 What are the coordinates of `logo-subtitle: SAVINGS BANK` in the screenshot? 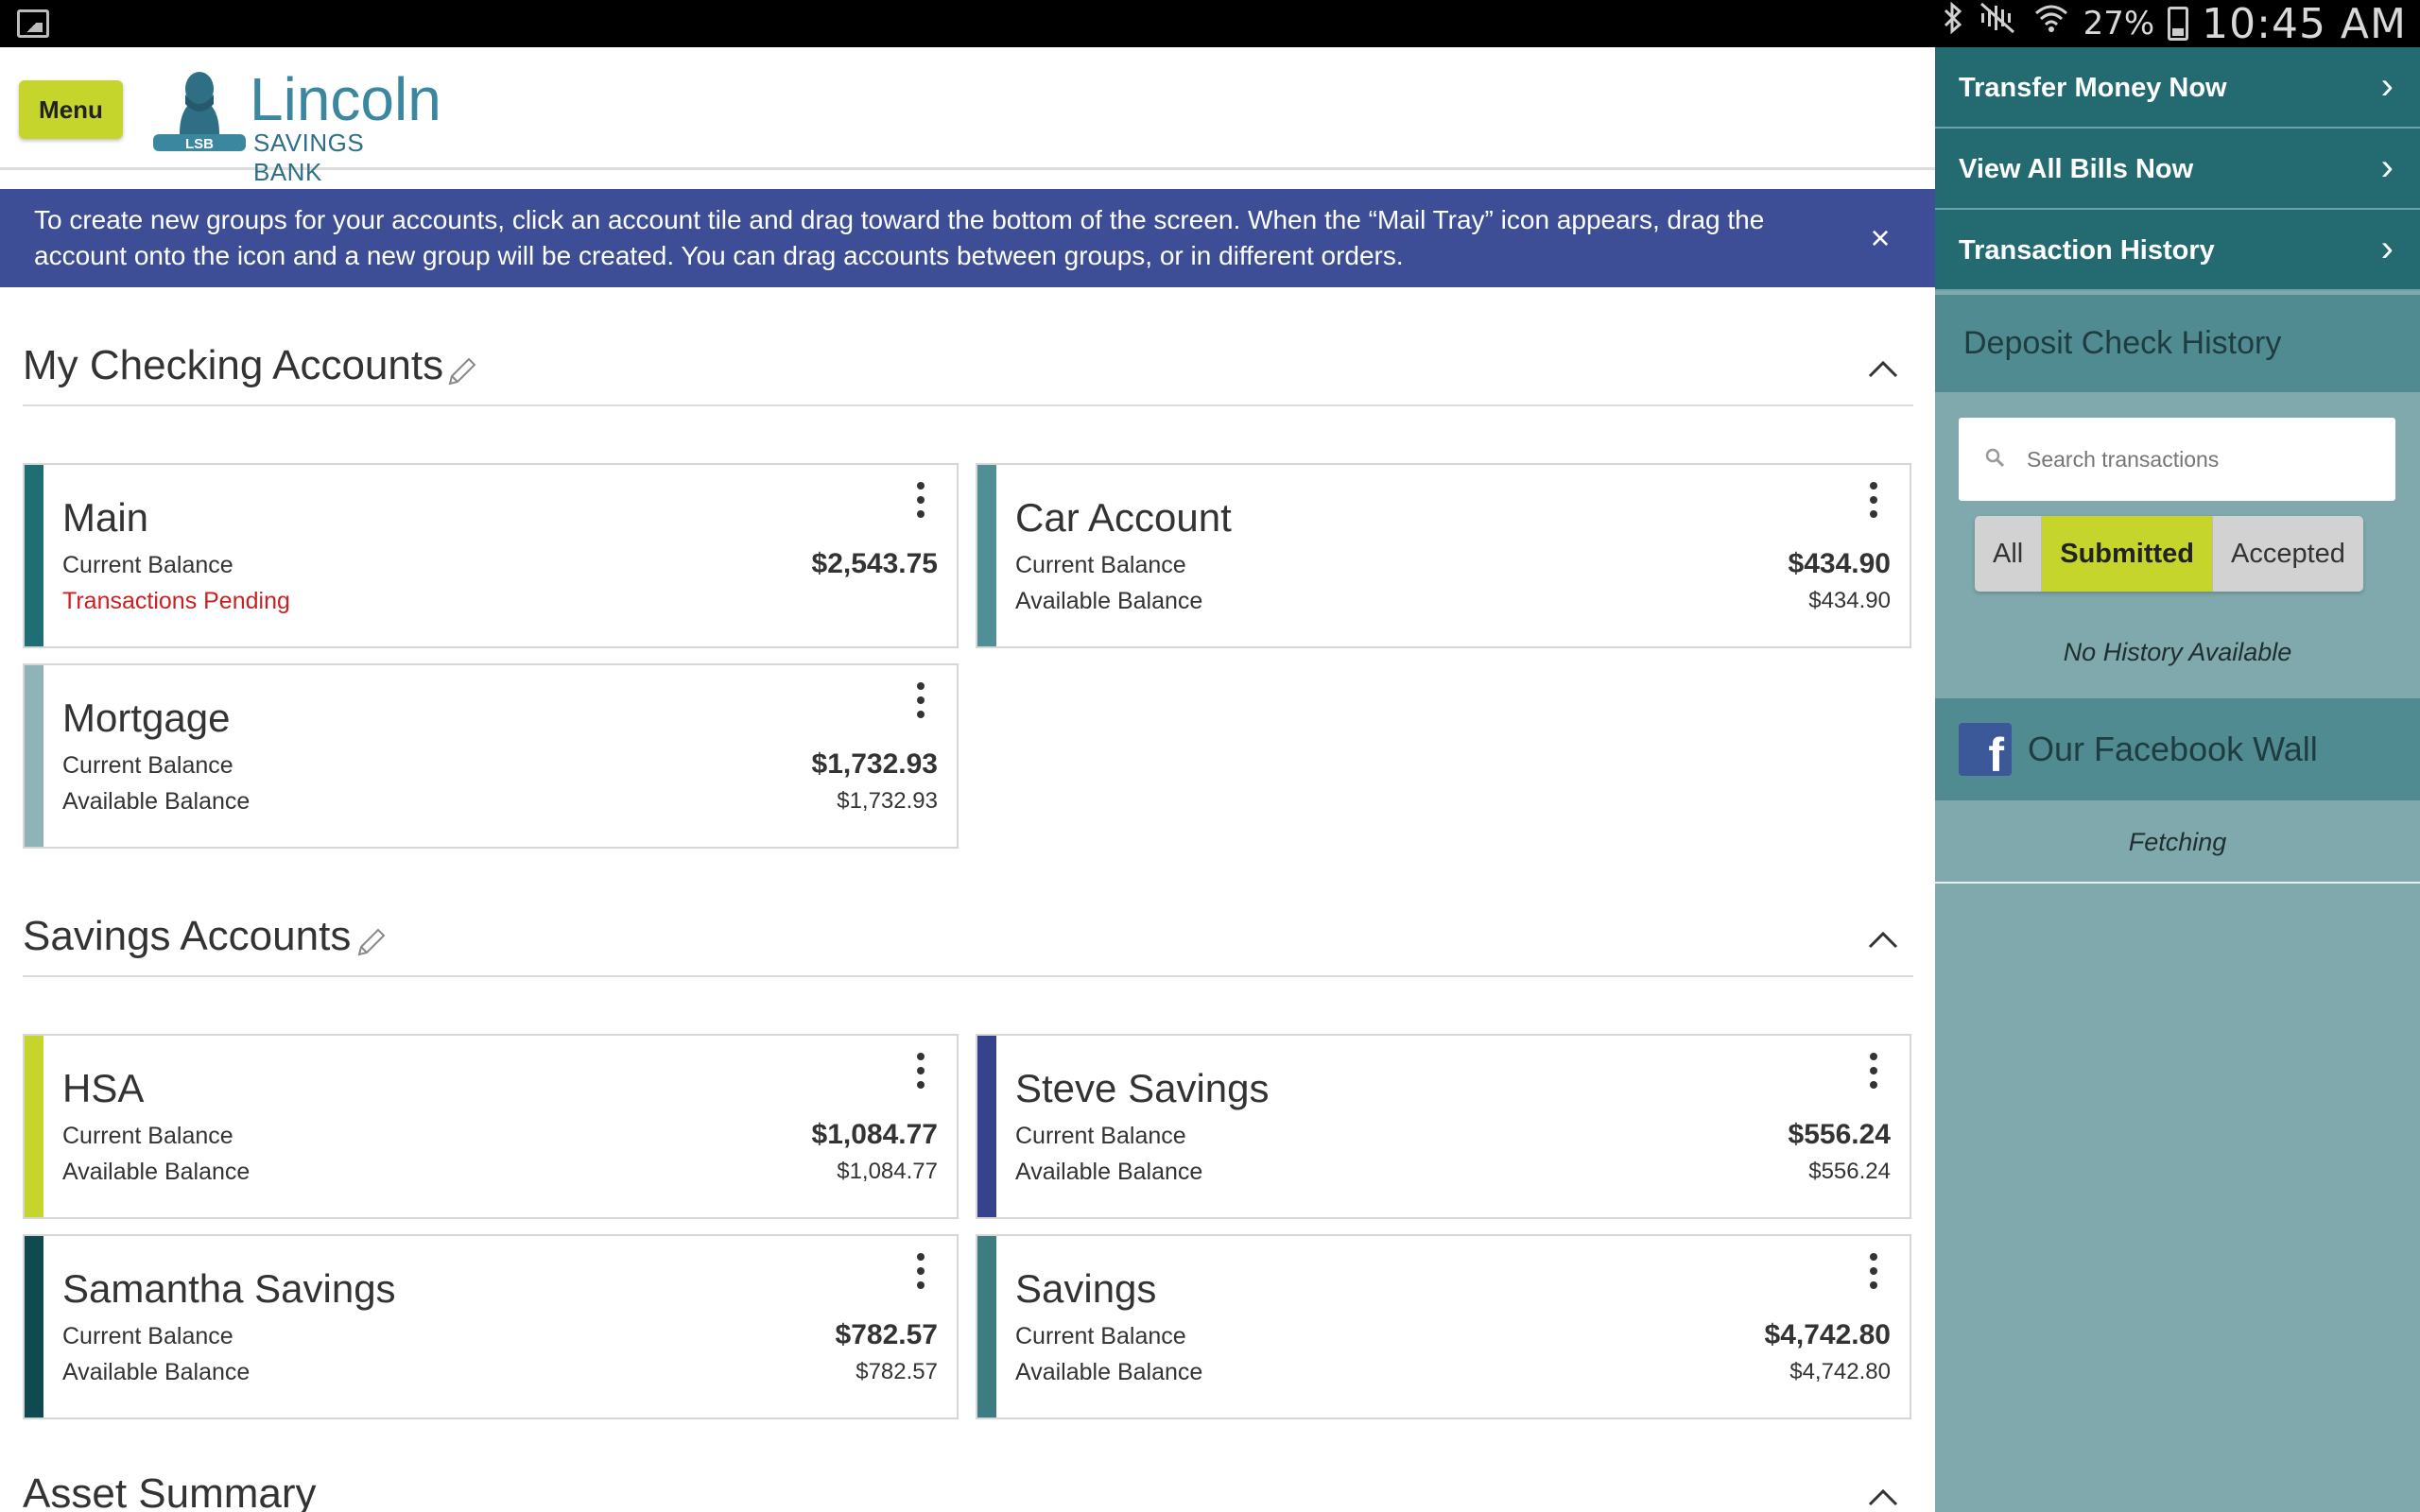 It's located at (309, 157).